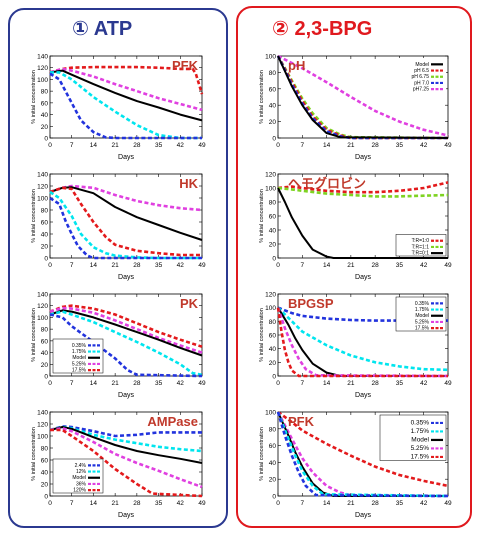  Describe the element at coordinates (189, 303) in the screenshot. I see `chart-label: PK` at that location.